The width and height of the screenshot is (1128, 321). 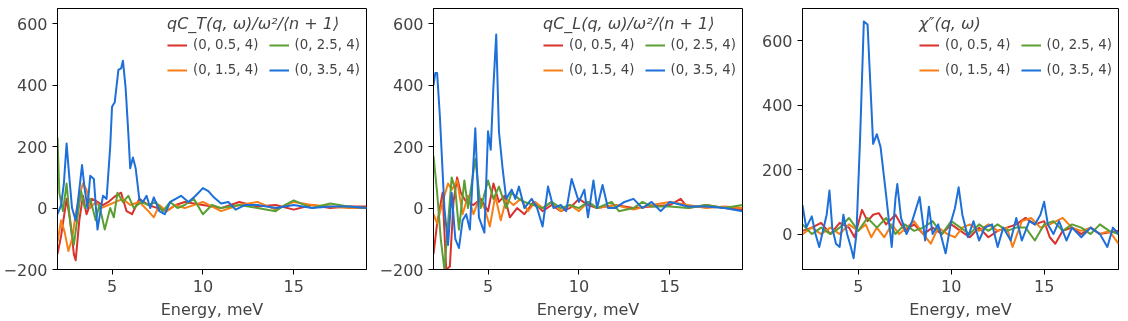 What do you see at coordinates (629, 23) in the screenshot?
I see `legend-title: qC_L(q, ω)/ω²/⟨n + 1⟩` at bounding box center [629, 23].